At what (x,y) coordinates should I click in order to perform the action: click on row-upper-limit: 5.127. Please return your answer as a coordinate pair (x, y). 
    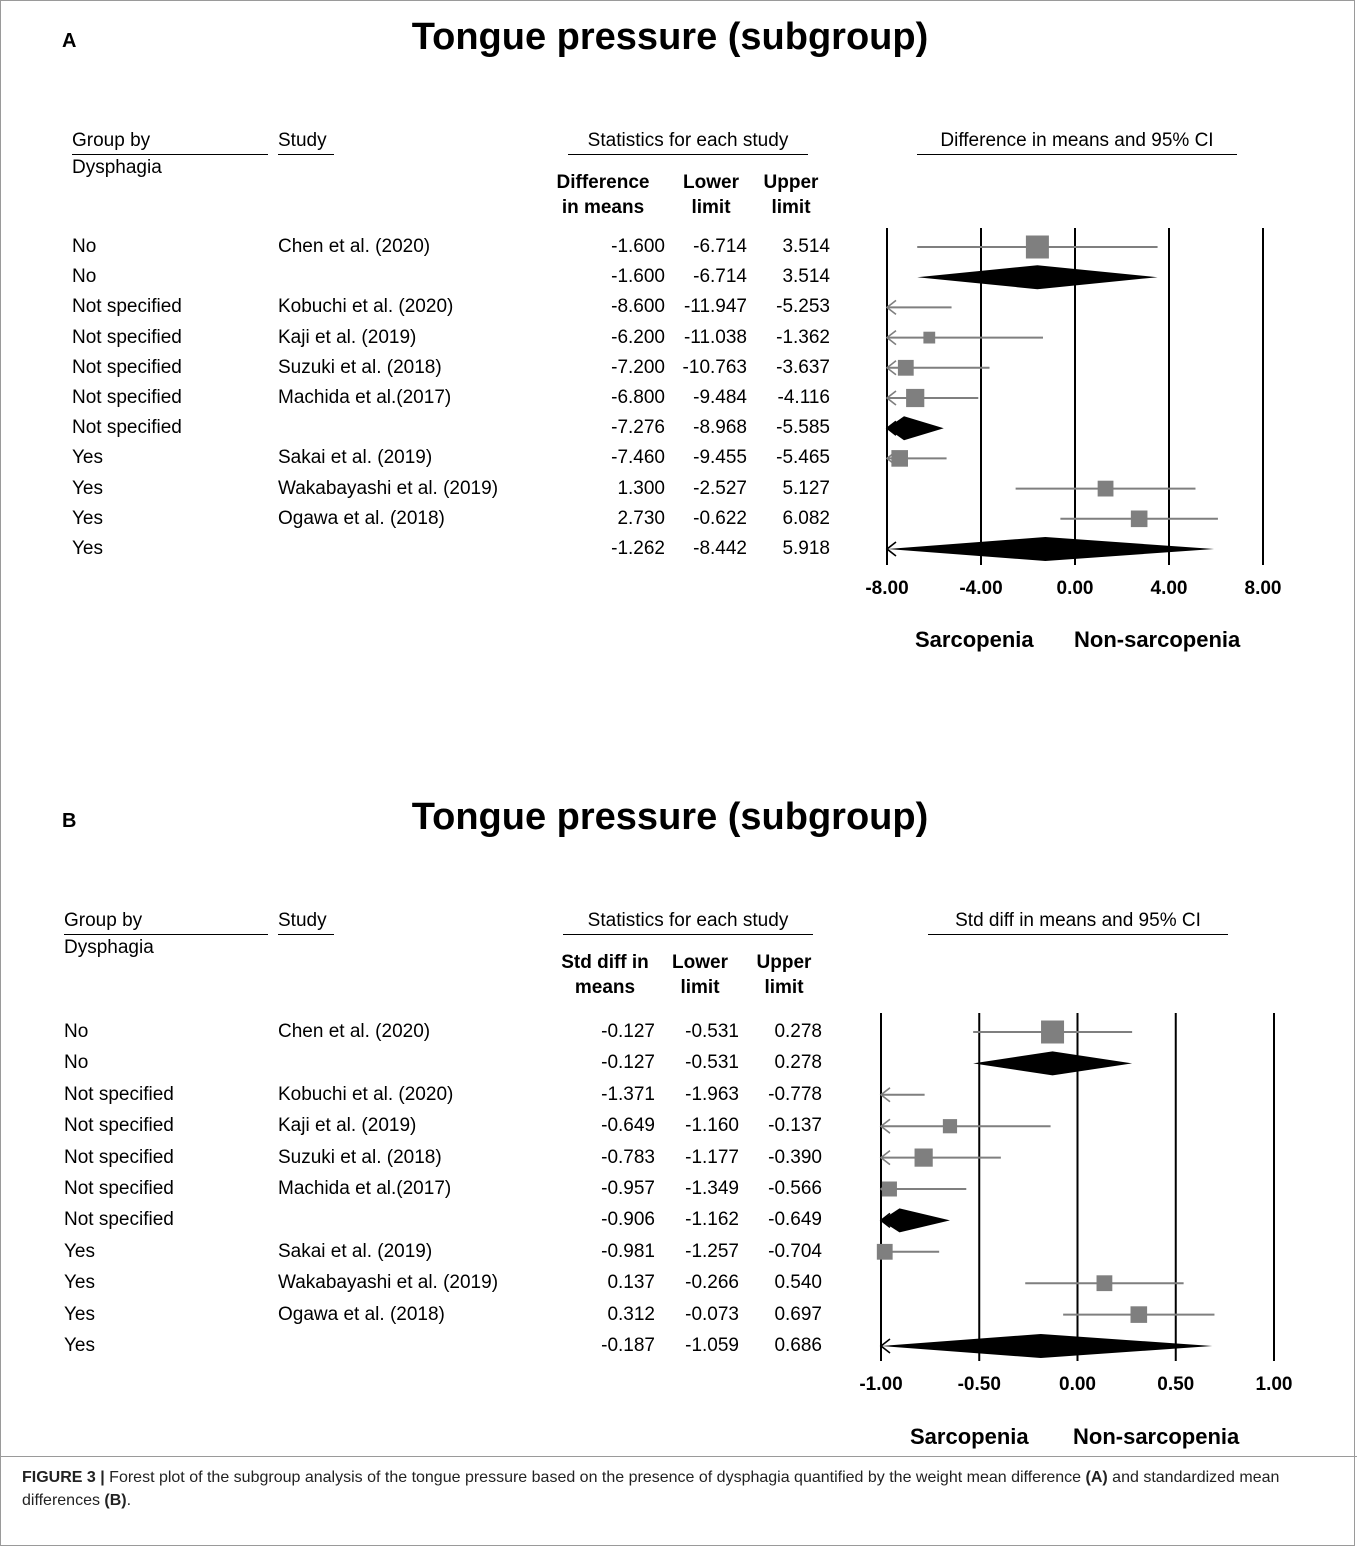
    Looking at the image, I should click on (806, 488).